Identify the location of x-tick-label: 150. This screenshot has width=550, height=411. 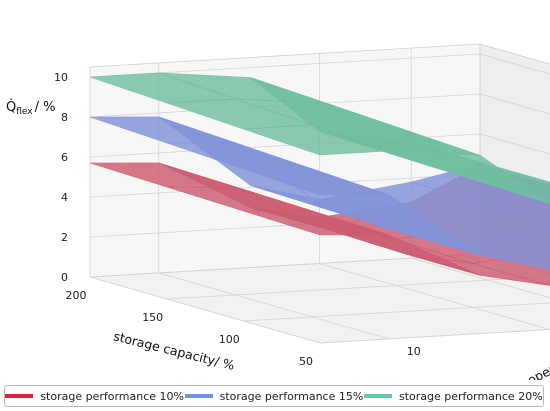
(152, 317).